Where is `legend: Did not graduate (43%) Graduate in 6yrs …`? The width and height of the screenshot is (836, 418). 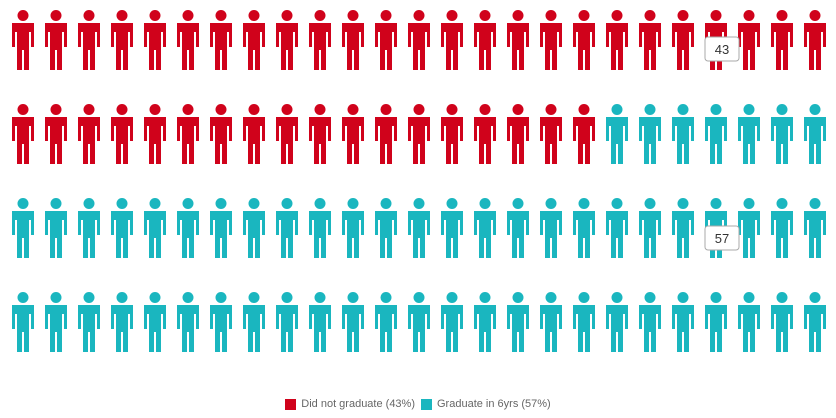 legend: Did not graduate (43%) Graduate in 6yrs … is located at coordinates (418, 404).